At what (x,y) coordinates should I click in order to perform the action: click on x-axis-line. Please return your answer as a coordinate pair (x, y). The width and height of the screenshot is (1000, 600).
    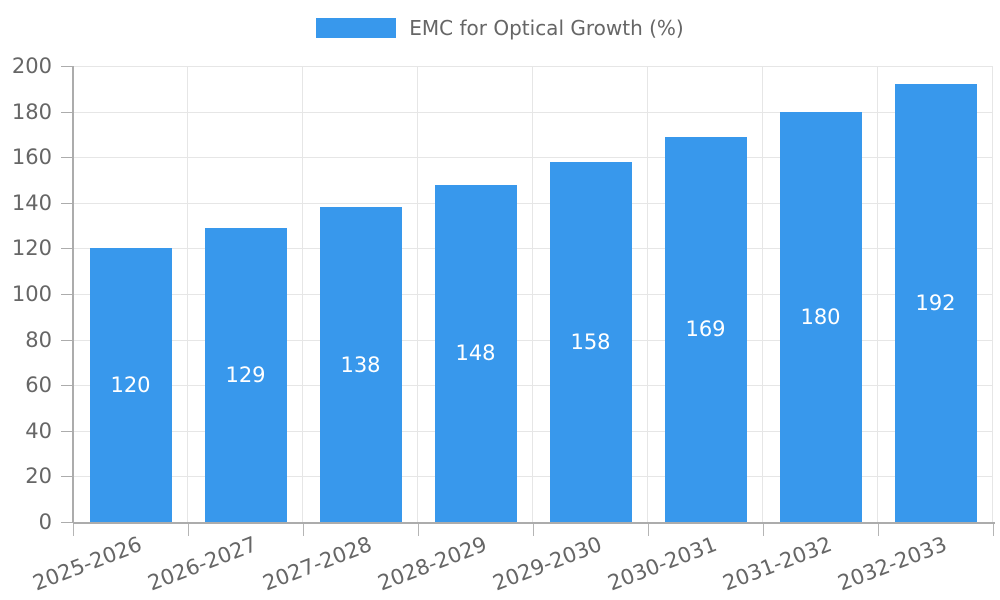
    Looking at the image, I should click on (534, 523).